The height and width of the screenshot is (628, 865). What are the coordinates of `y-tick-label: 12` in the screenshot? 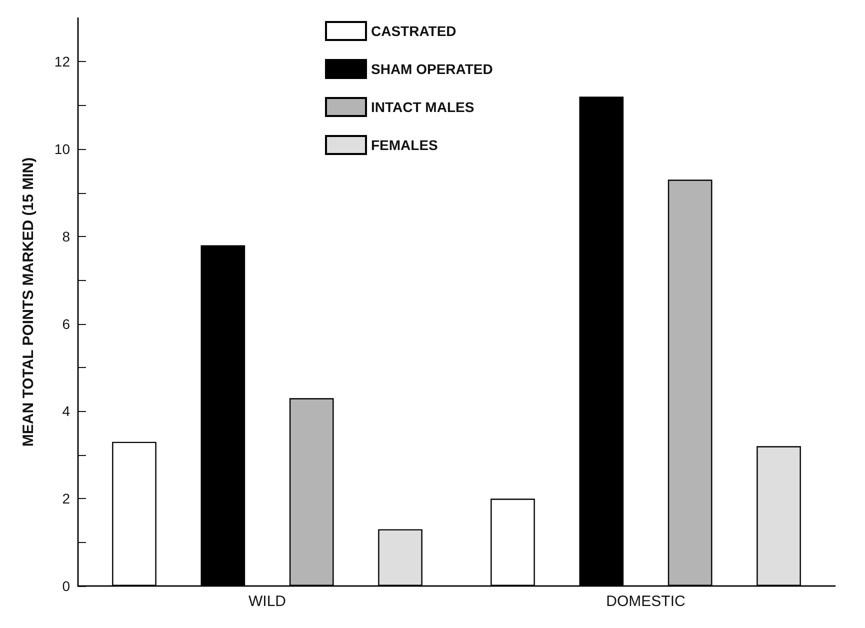 It's located at (62, 62).